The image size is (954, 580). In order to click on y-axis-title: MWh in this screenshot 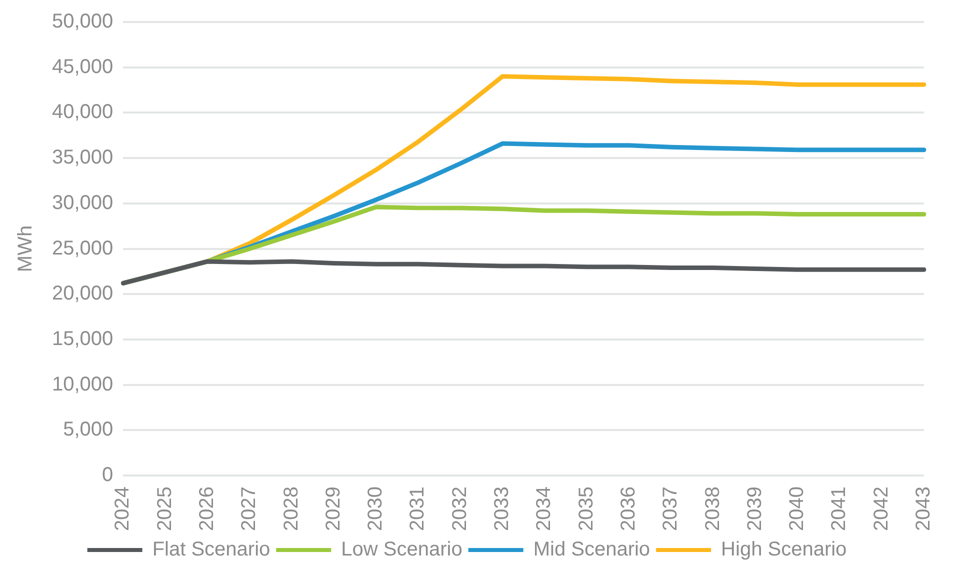, I will do `click(25, 248)`.